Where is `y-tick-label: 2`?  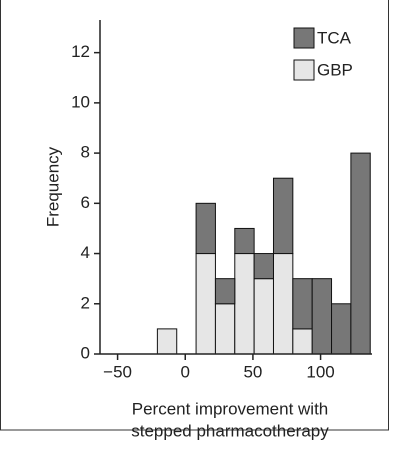
y-tick-label: 2 is located at coordinates (85, 302).